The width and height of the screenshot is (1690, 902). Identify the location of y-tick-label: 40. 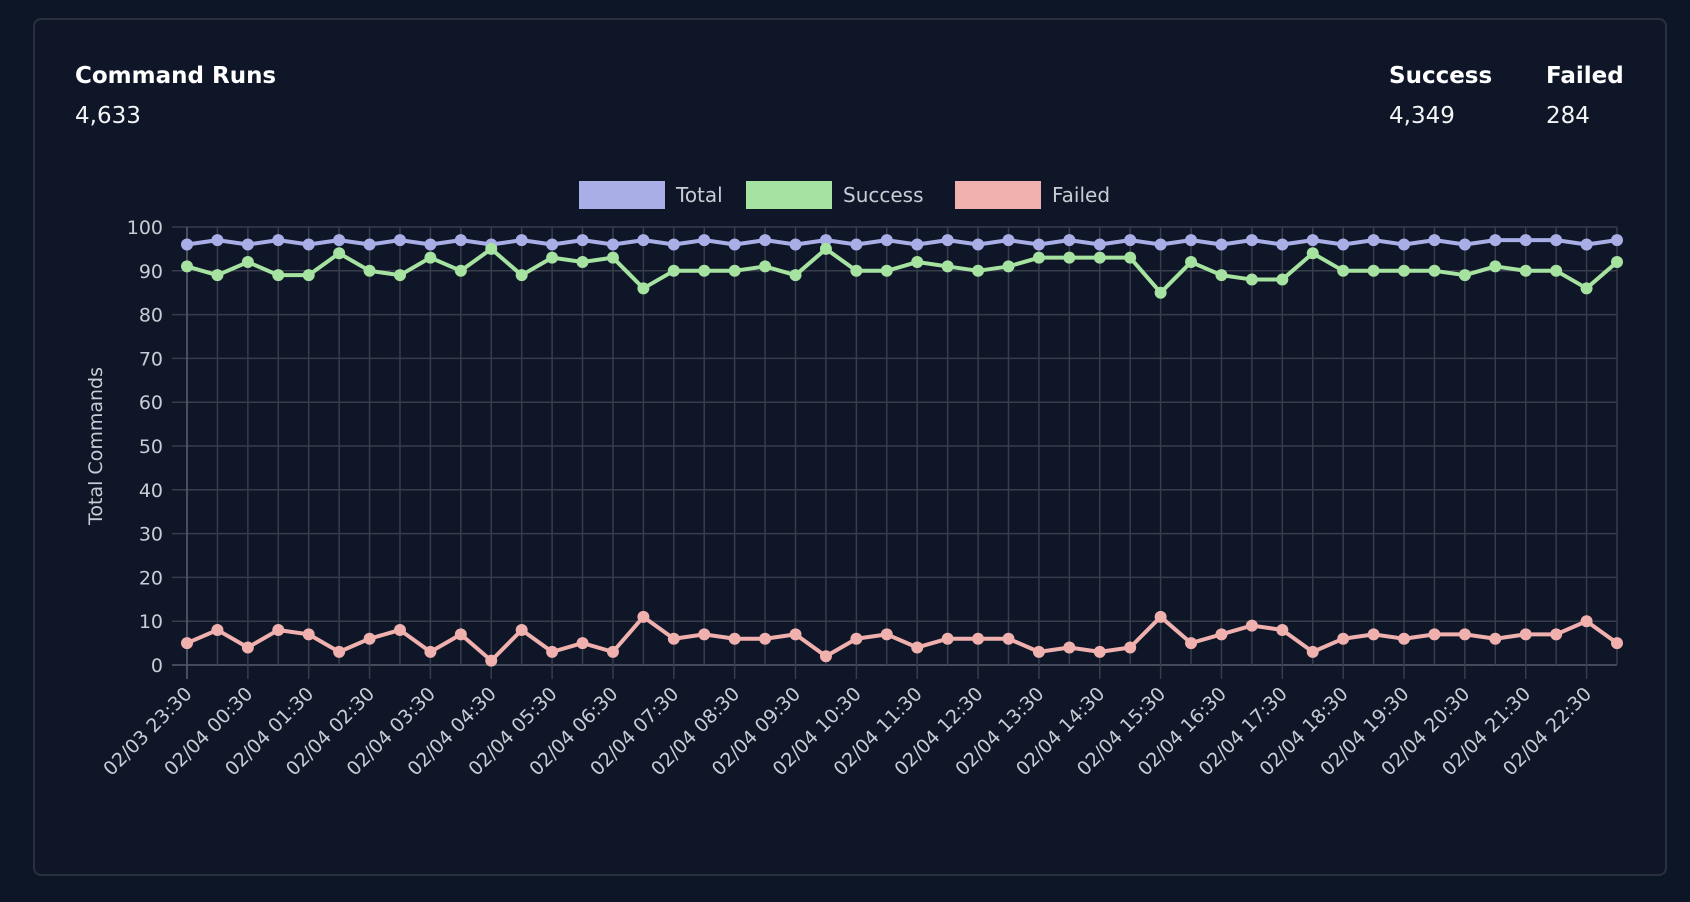
(151, 491).